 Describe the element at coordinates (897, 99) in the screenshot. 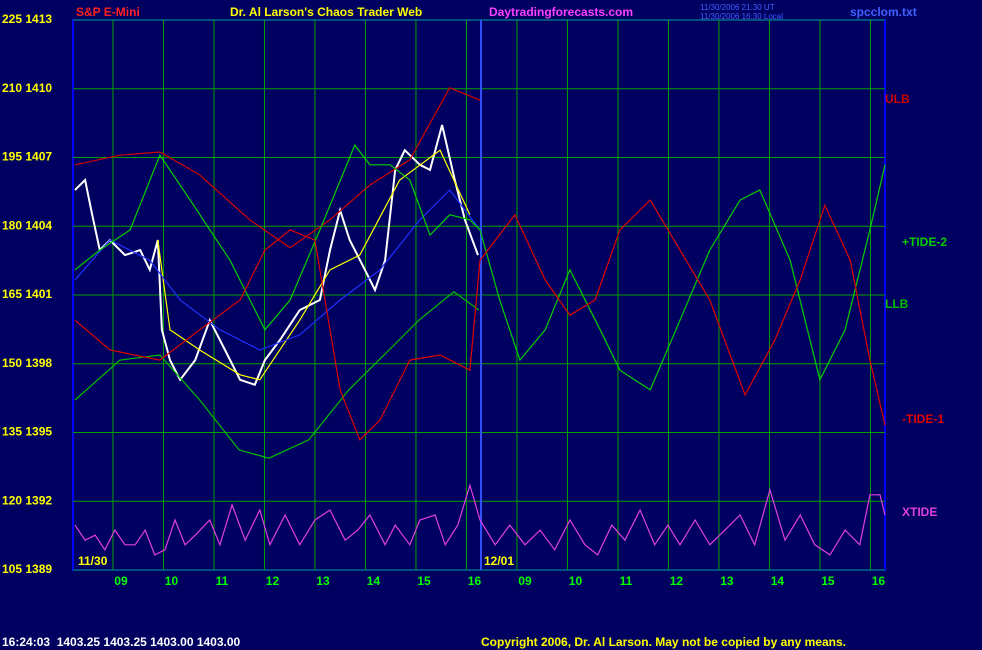

I see `series-label: ULB` at that location.